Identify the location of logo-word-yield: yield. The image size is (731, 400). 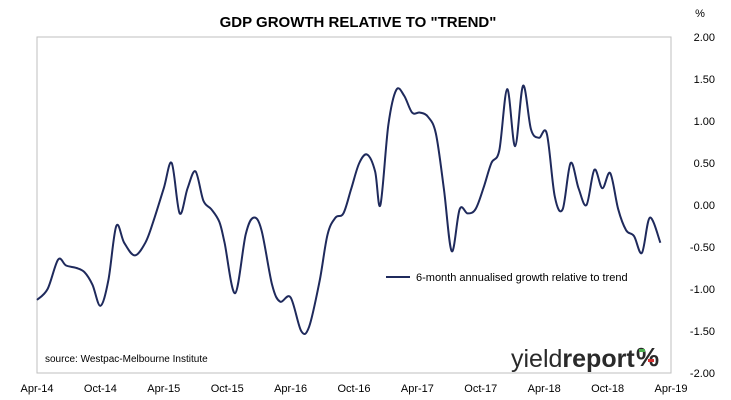
(536, 359).